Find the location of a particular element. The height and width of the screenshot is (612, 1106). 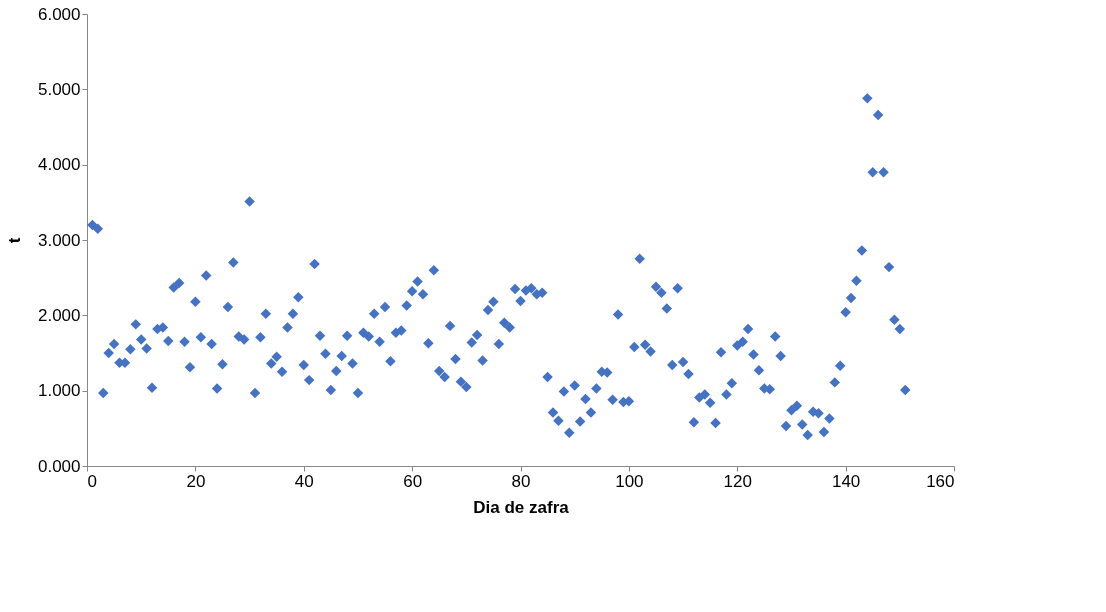

x-tick-label: 40 is located at coordinates (304, 481).